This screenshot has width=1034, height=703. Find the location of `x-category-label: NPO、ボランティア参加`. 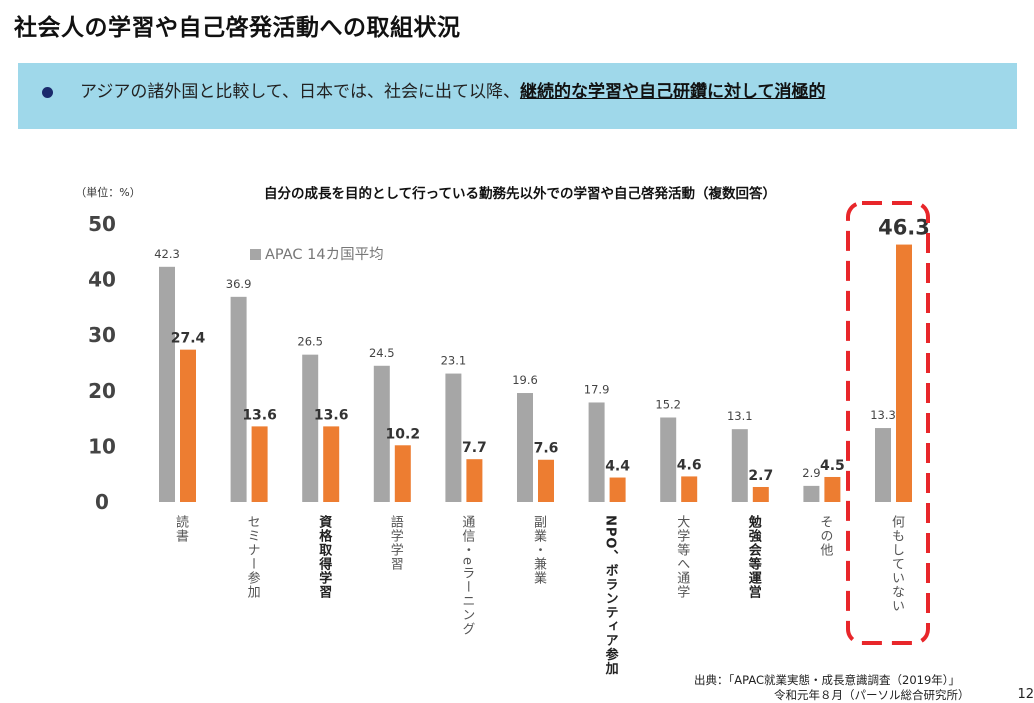

x-category-label: NPO、ボランティア参加 is located at coordinates (610, 595).